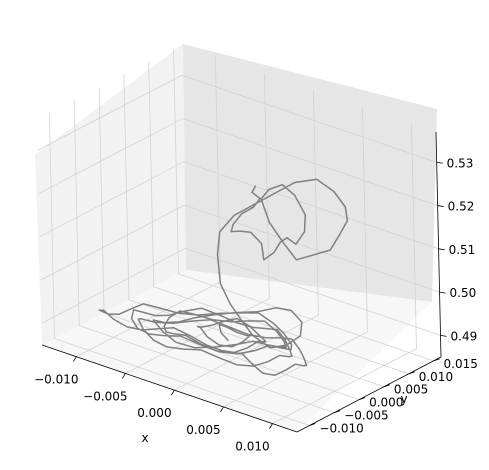  What do you see at coordinates (144, 438) in the screenshot?
I see `x-axis-label: x` at bounding box center [144, 438].